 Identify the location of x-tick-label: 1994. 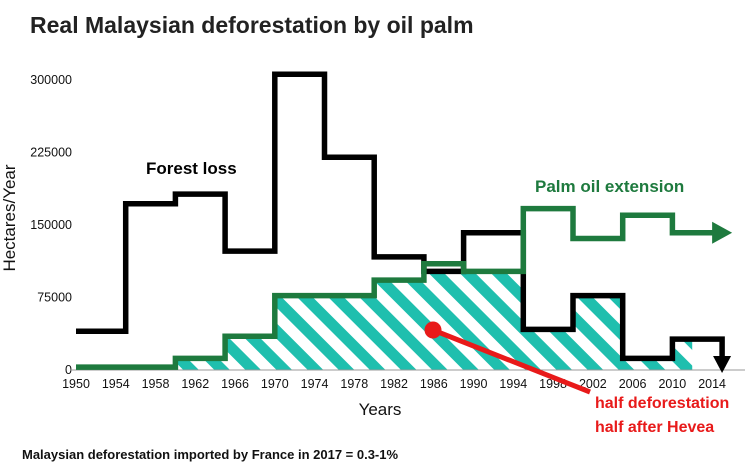
(513, 384).